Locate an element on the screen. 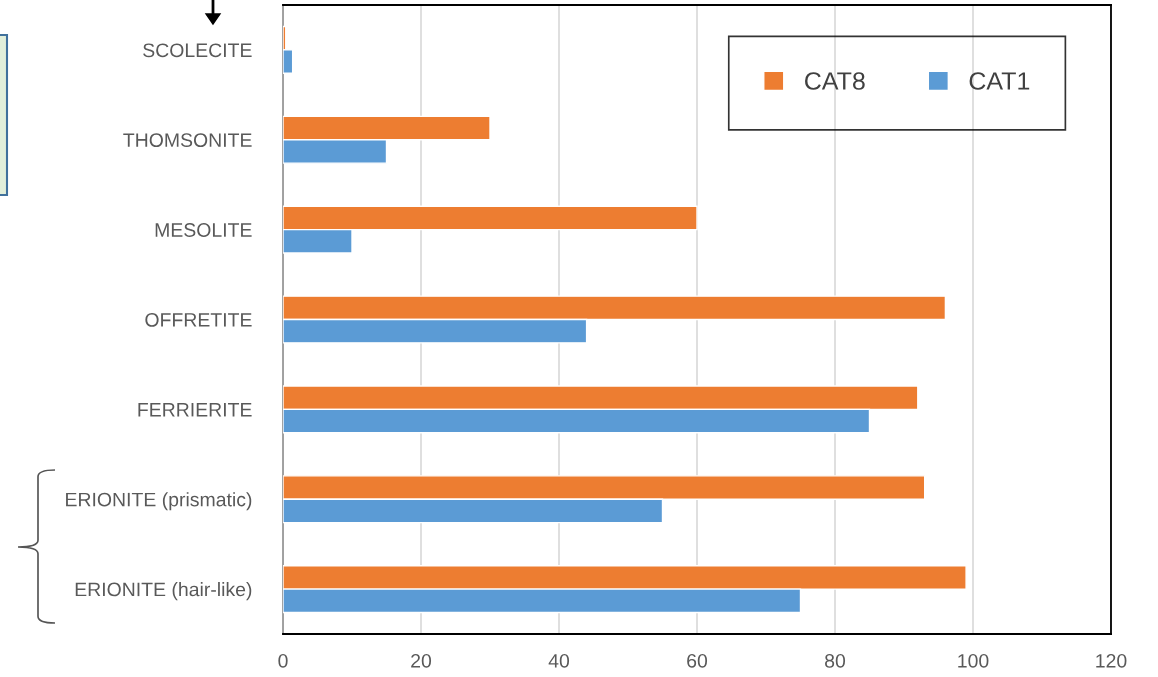 This screenshot has height=677, width=1158. legend-label: CAT8 is located at coordinates (835, 81).